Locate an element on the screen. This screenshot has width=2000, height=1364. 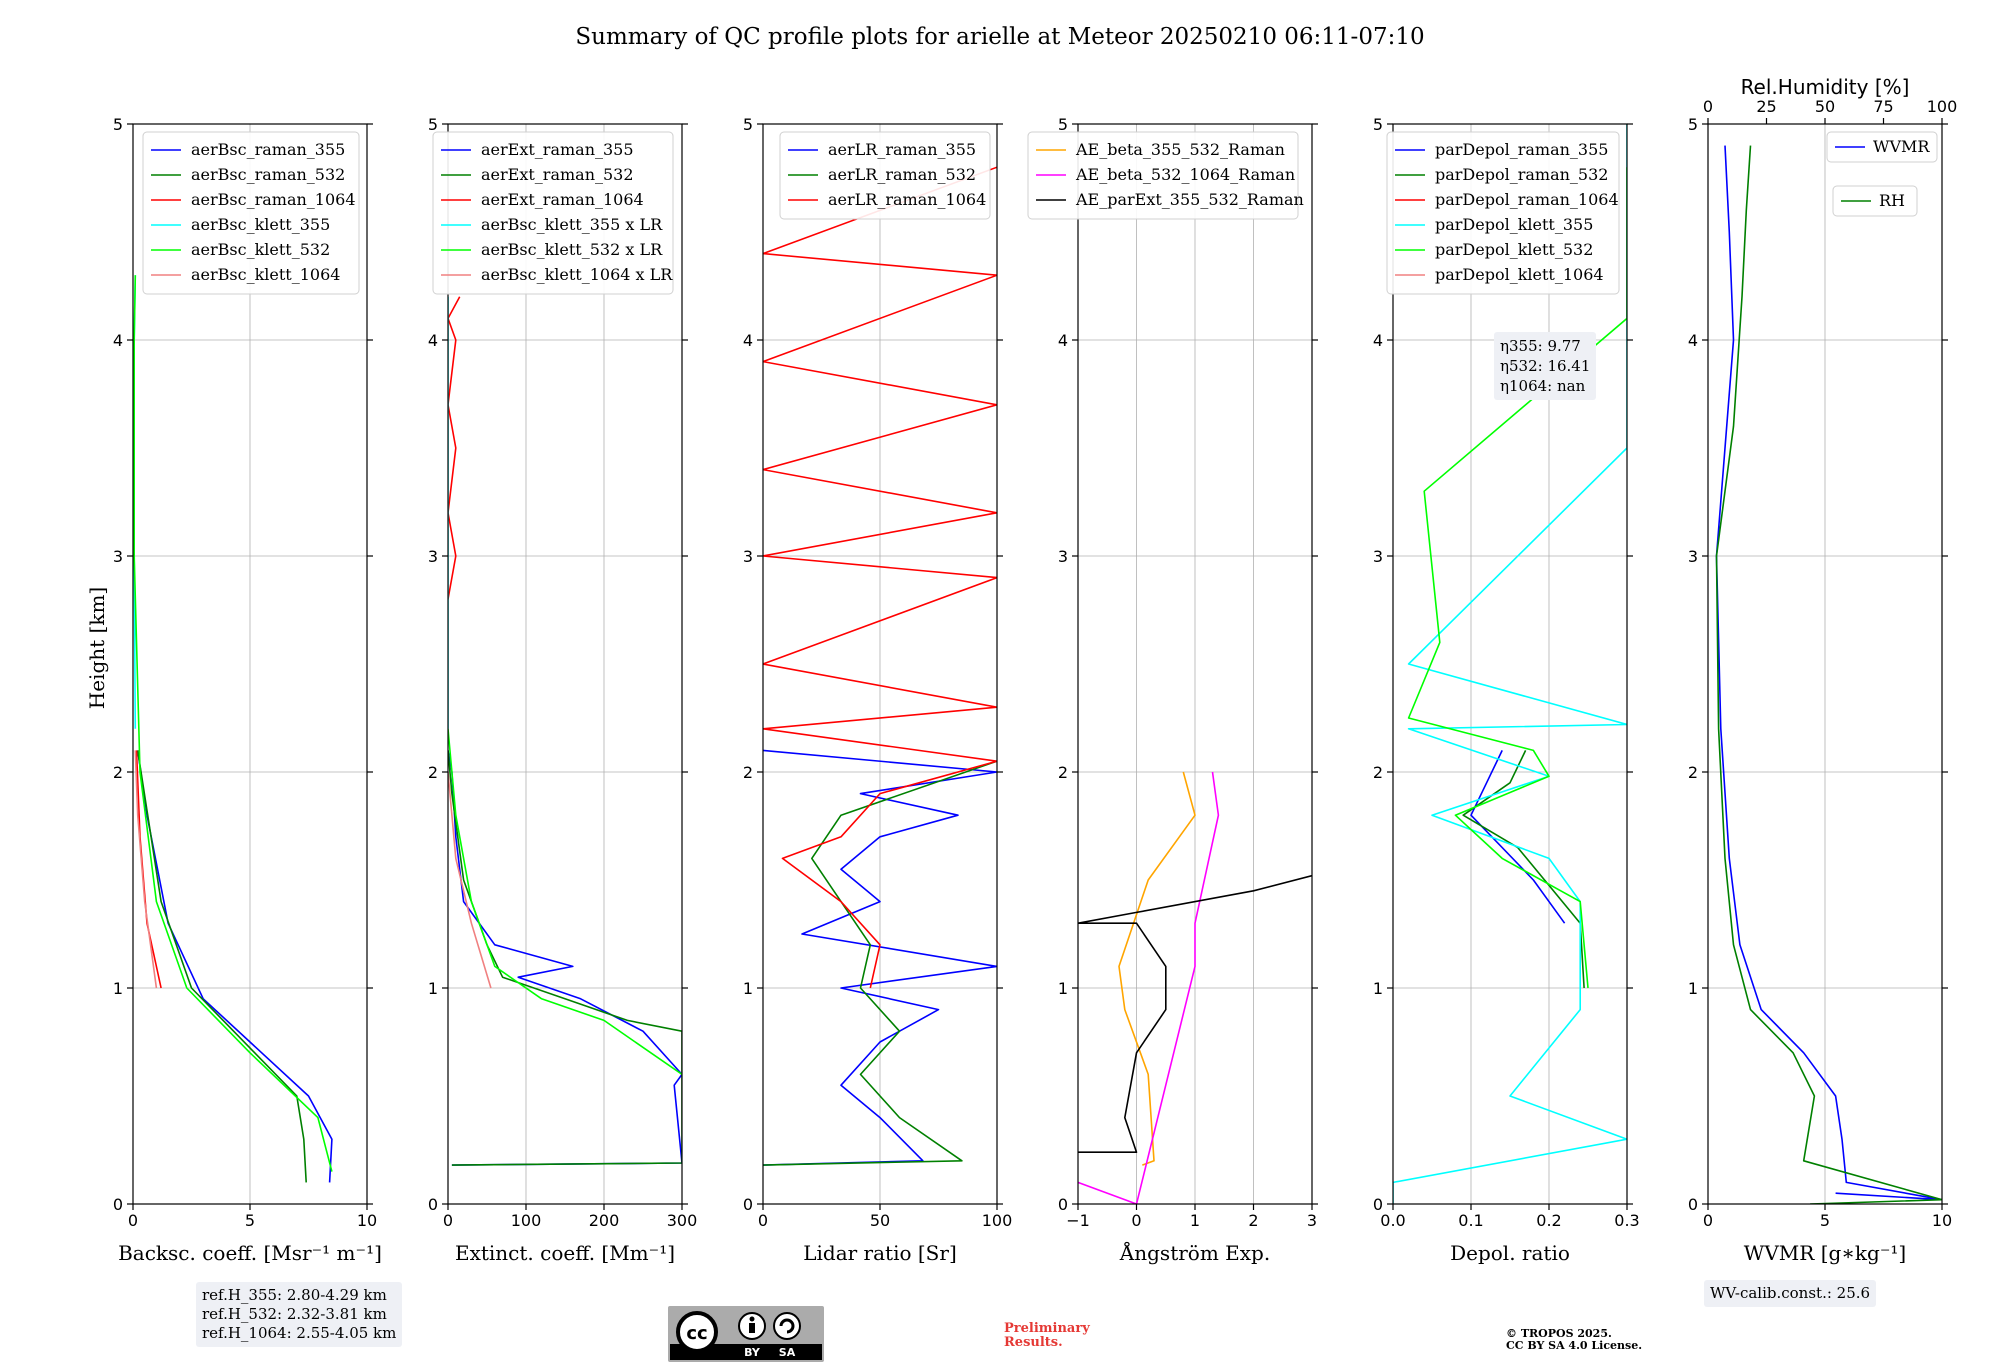
x-axis-label: Ångström Exp. is located at coordinates (1194, 1252).